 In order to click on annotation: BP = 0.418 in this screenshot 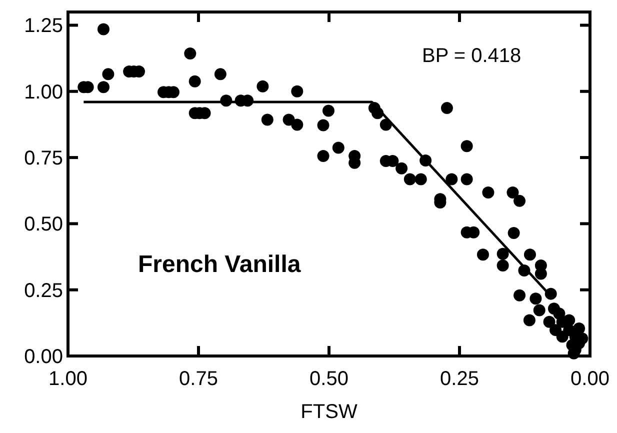, I will do `click(472, 56)`.